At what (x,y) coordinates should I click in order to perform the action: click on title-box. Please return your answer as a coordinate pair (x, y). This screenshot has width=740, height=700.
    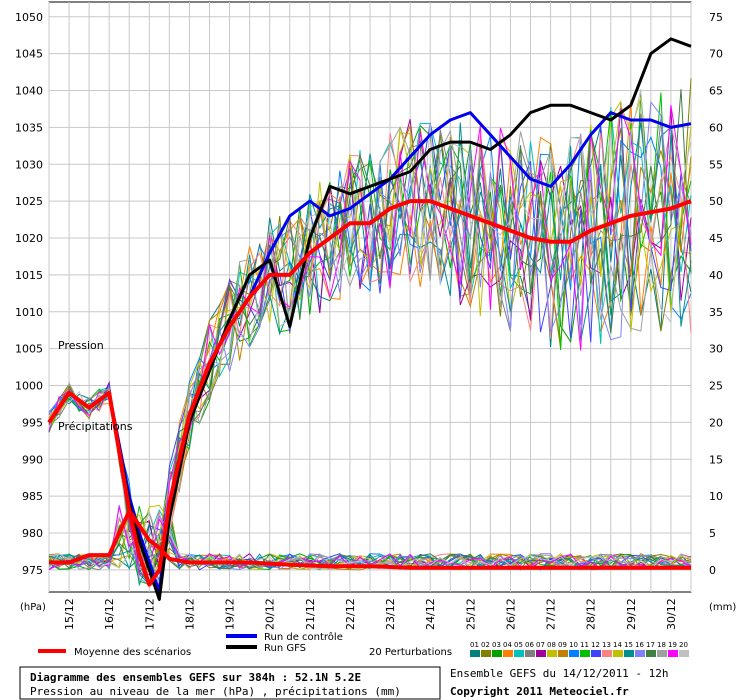
    Looking at the image, I should click on (230, 683).